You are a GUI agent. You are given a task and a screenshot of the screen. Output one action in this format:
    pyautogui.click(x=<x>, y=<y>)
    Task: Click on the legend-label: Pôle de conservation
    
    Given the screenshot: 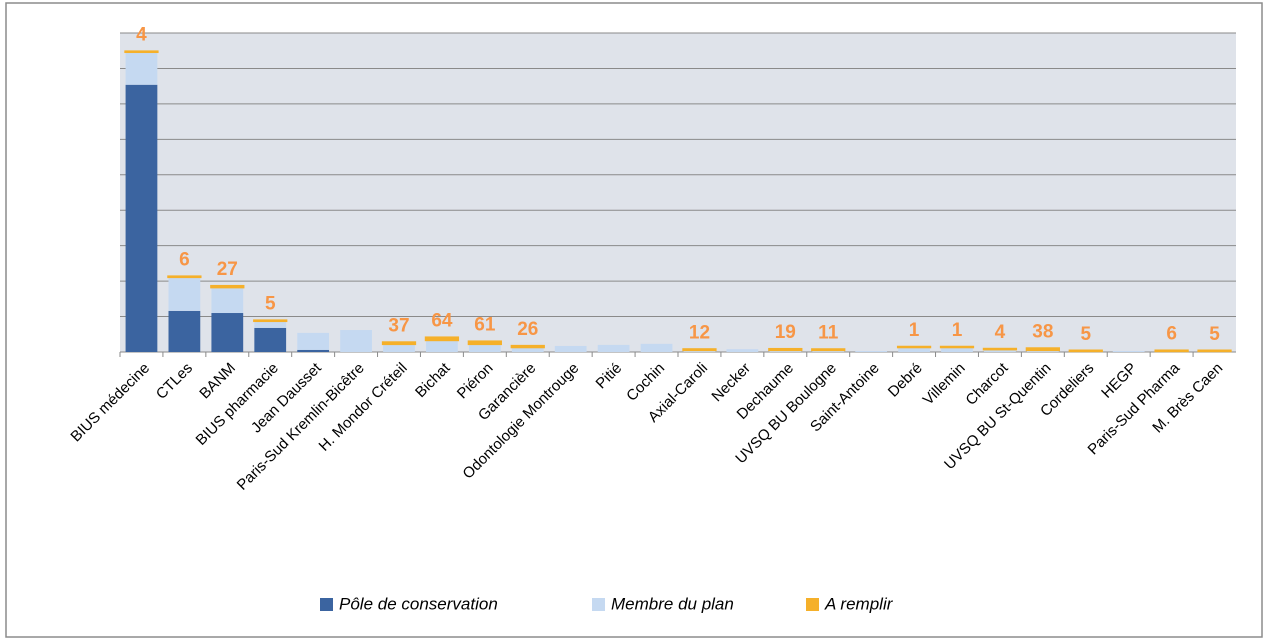 What is the action you would take?
    pyautogui.click(x=418, y=603)
    